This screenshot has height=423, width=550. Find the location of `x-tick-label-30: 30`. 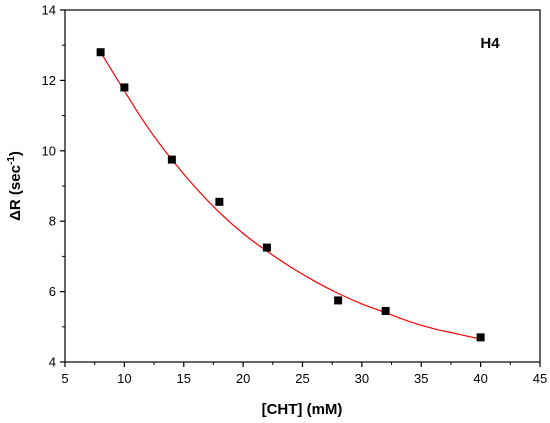

x-tick-label-30: 30 is located at coordinates (362, 378).